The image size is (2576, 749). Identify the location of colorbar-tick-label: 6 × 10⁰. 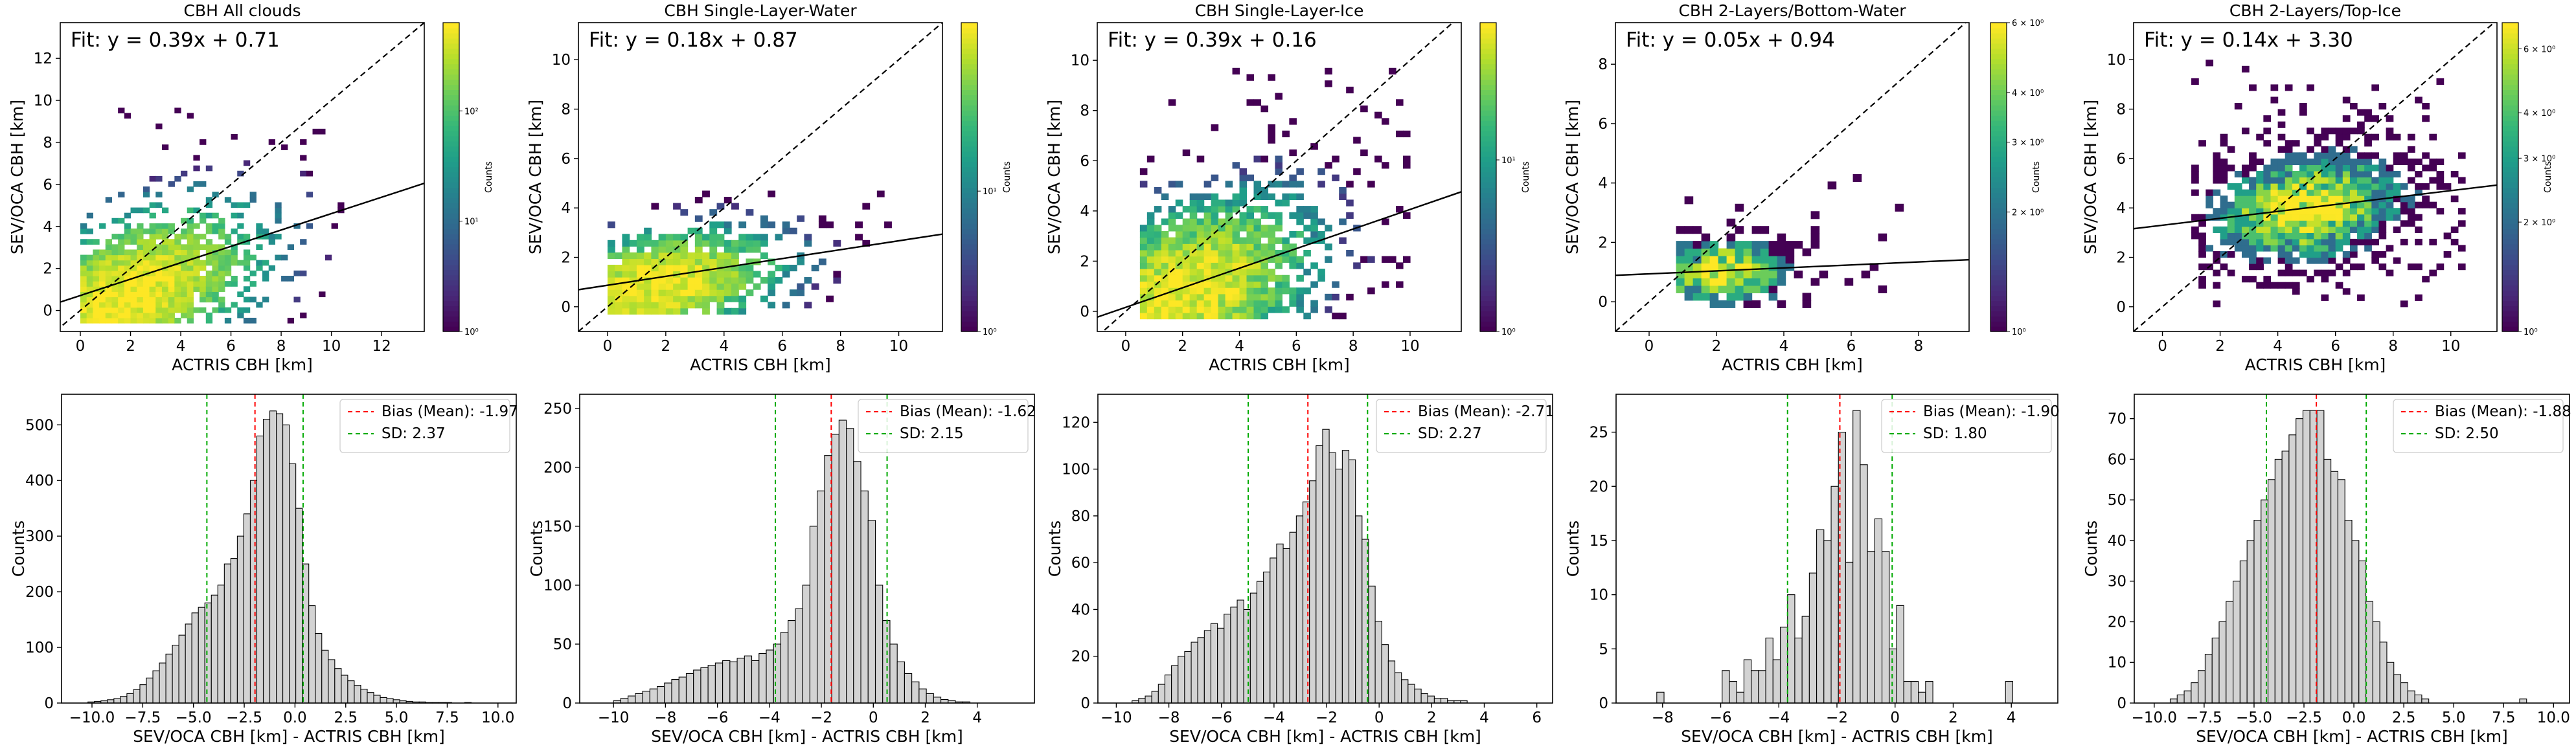
(2540, 49).